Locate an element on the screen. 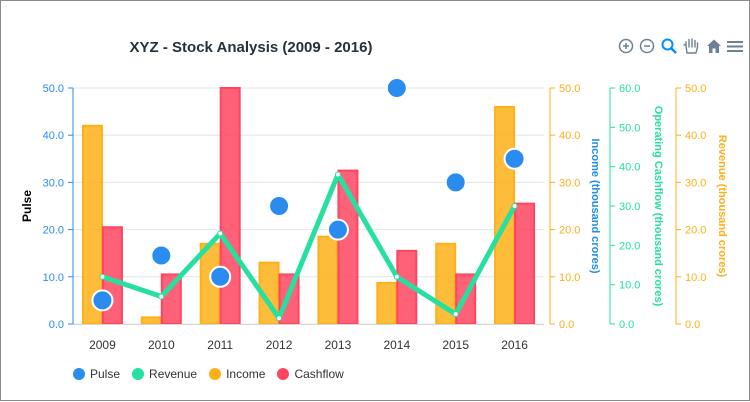 The height and width of the screenshot is (402, 750). x-tick-label: 2013 is located at coordinates (338, 345).